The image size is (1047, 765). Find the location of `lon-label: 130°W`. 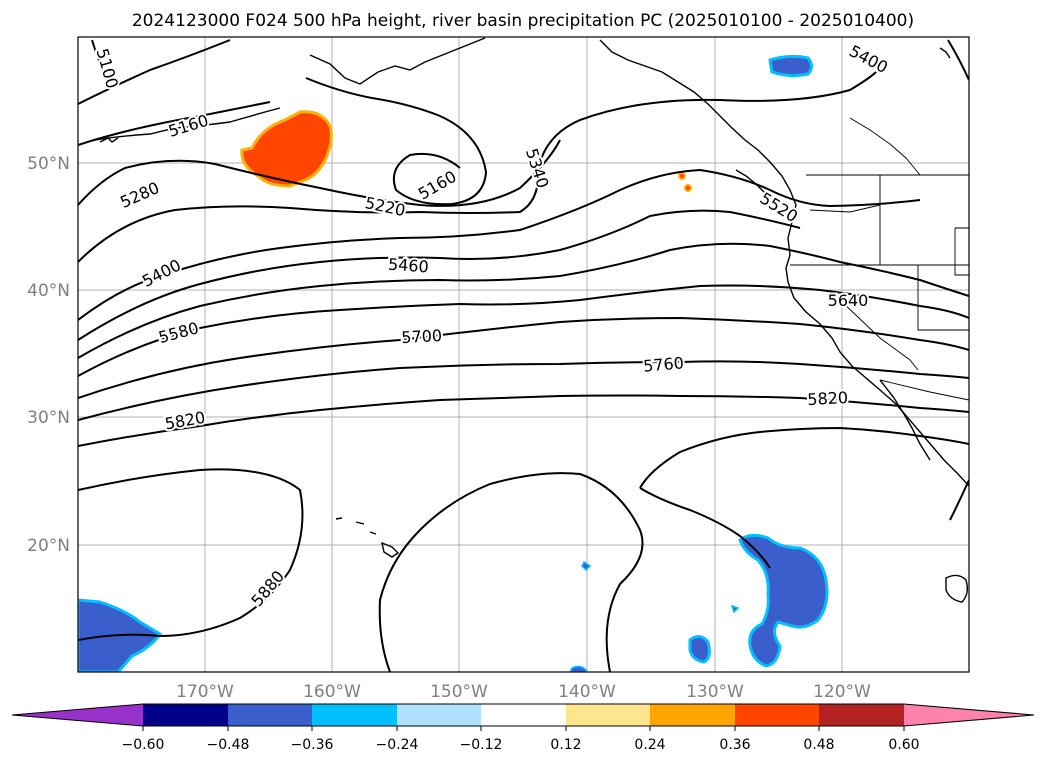

lon-label: 130°W is located at coordinates (715, 692).